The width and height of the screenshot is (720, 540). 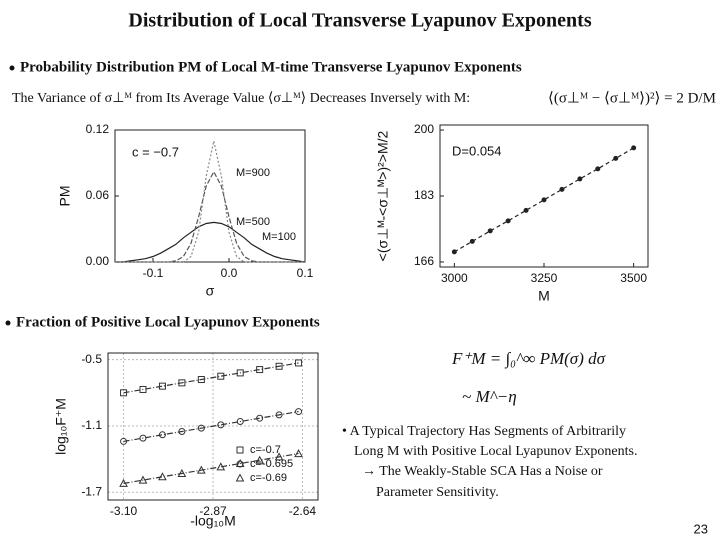 I want to click on x-tick-label: 3000, so click(x=454, y=278).